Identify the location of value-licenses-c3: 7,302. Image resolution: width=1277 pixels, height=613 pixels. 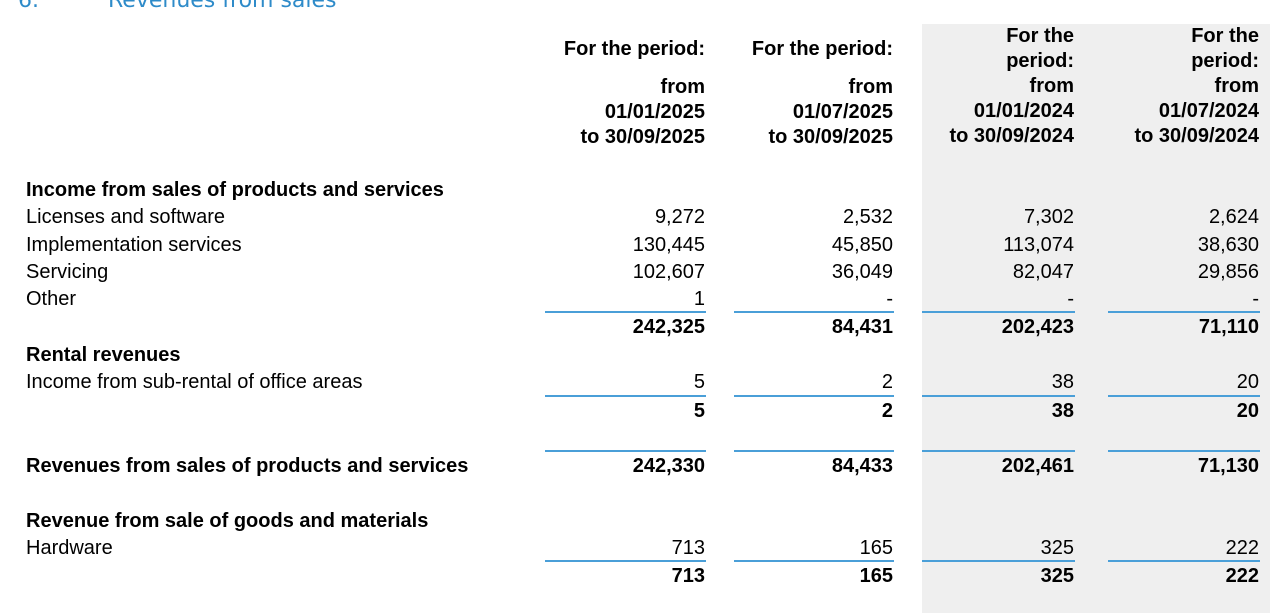
(1048, 217).